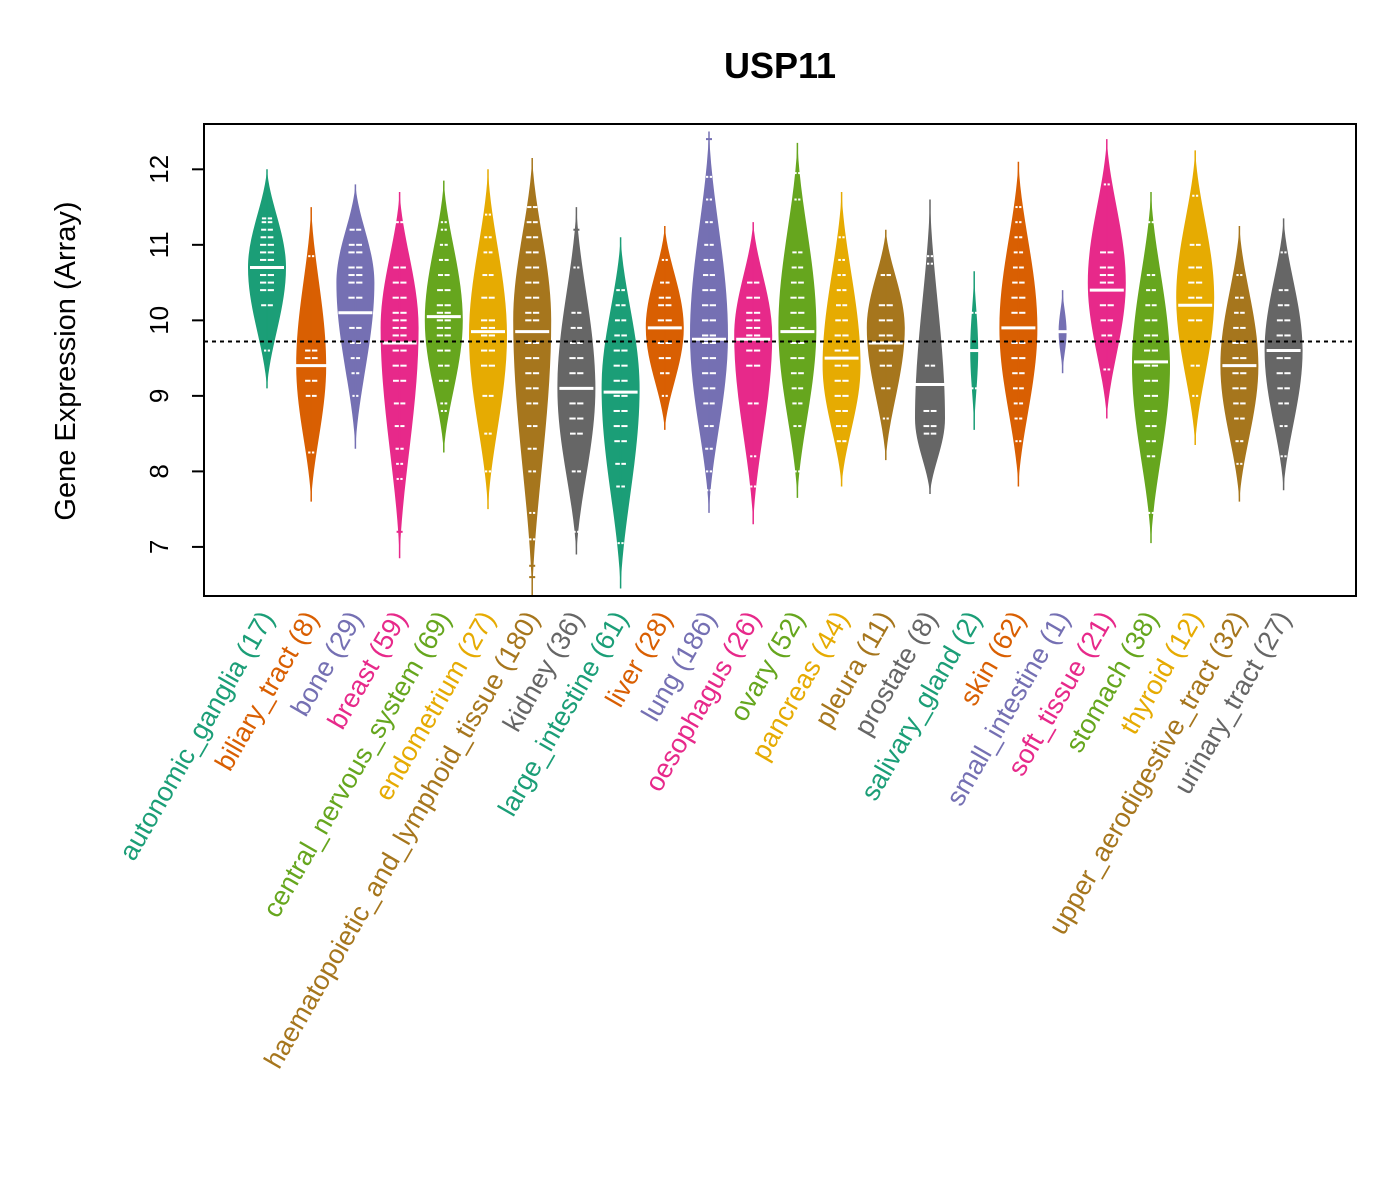 The image size is (1400, 1200). What do you see at coordinates (885, 345) in the screenshot?
I see `bean-pleura` at bounding box center [885, 345].